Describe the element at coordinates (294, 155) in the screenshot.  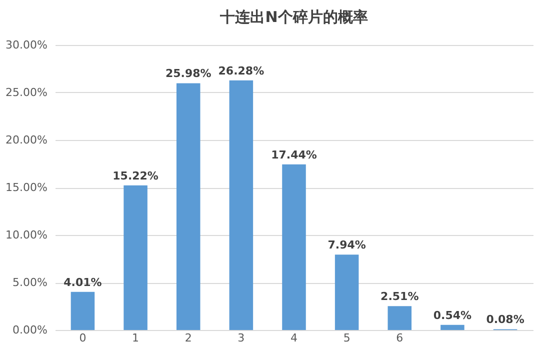
I see `data-label: 17.44%` at that location.